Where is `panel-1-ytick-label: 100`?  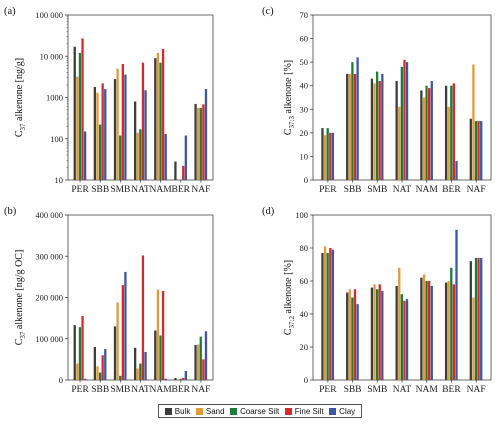
panel-1-ytick-label: 100 is located at coordinates (56, 139).